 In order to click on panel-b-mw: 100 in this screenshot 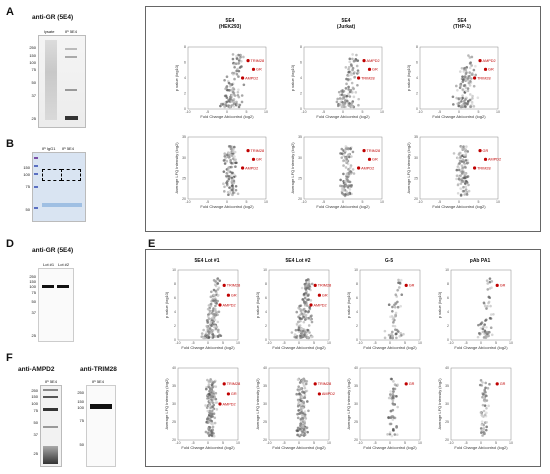, I will do `click(26, 174)`.